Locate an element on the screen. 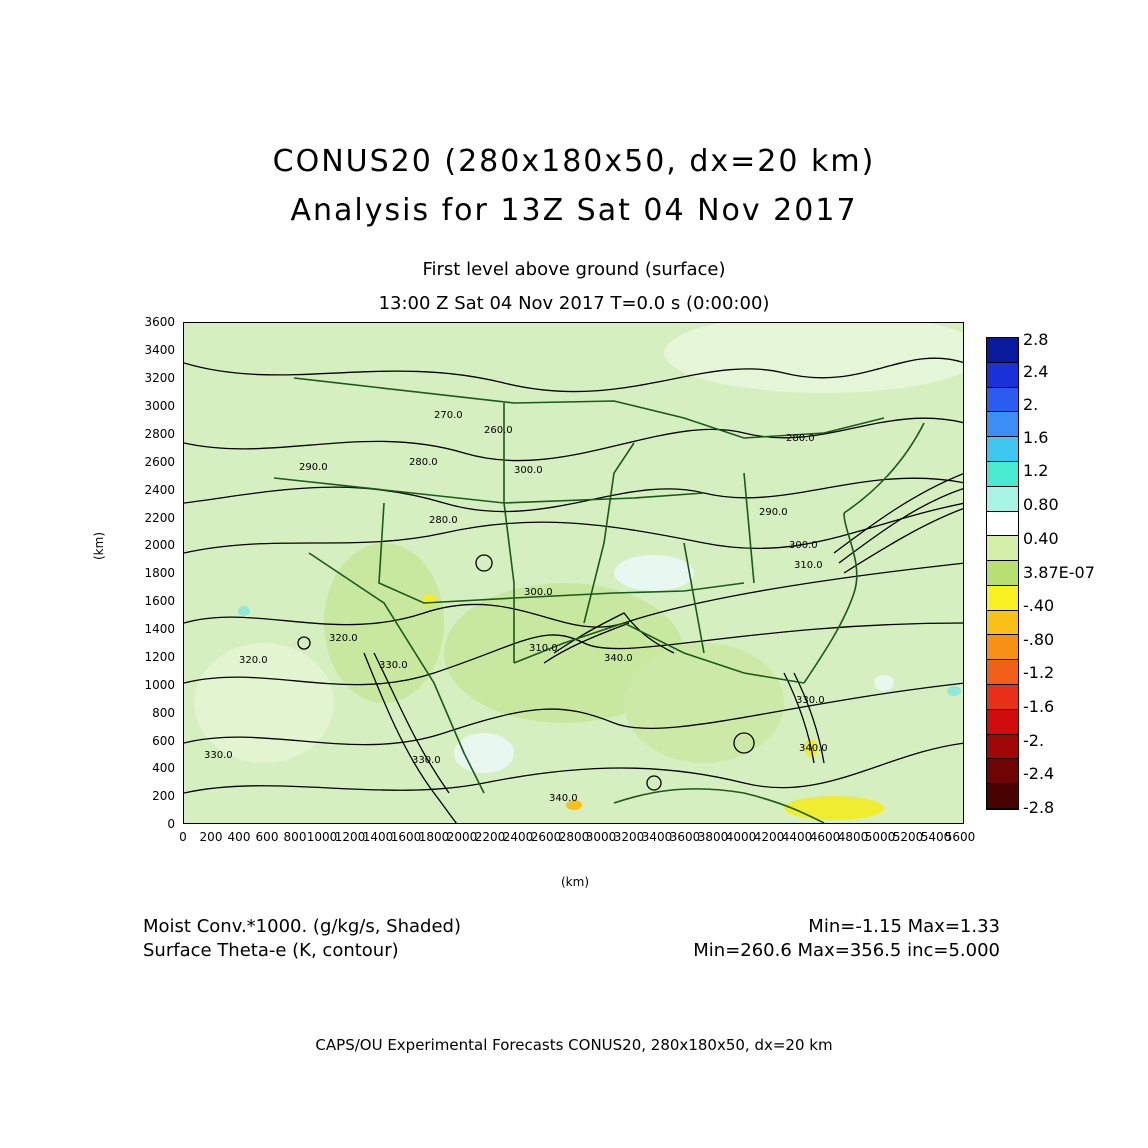 The image size is (1148, 1148). contour-field-legend: Surface Theta-e (K, contour) is located at coordinates (271, 950).